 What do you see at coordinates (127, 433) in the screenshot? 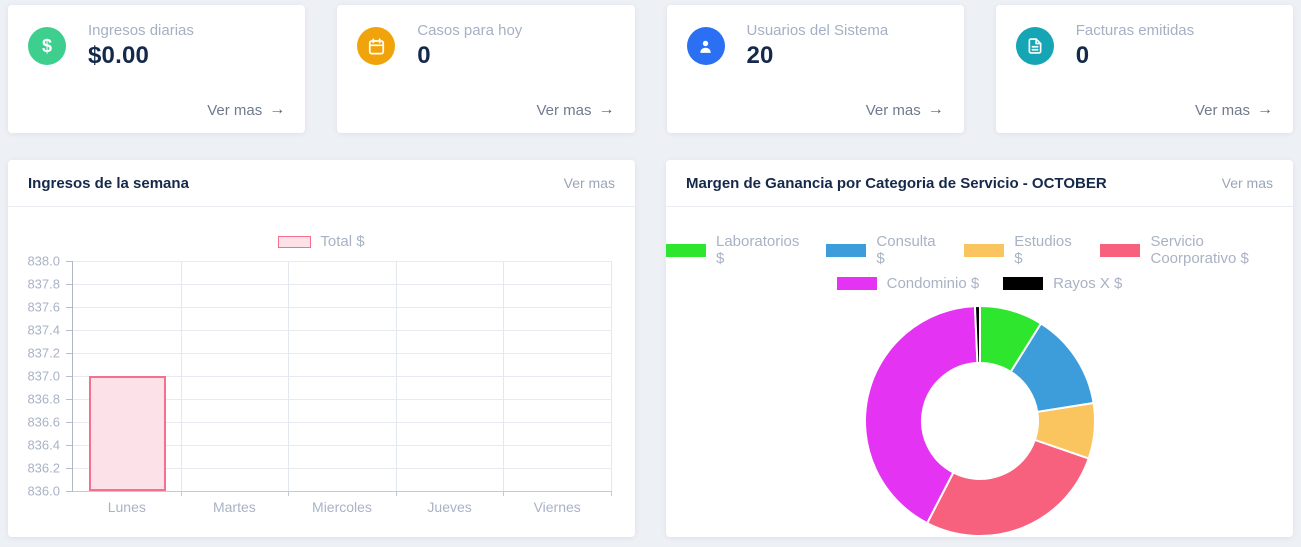
I see `bar-lunes` at bounding box center [127, 433].